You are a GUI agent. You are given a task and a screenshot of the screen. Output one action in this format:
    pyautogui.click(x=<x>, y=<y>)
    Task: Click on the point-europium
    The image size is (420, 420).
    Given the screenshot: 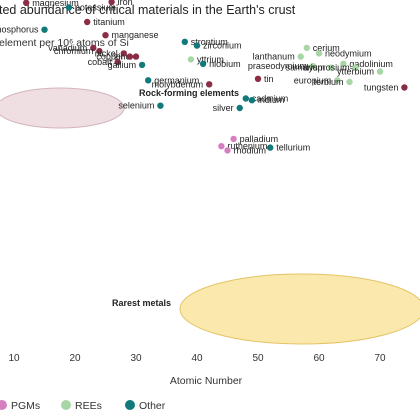 What is the action you would take?
    pyautogui.click(x=337, y=80)
    